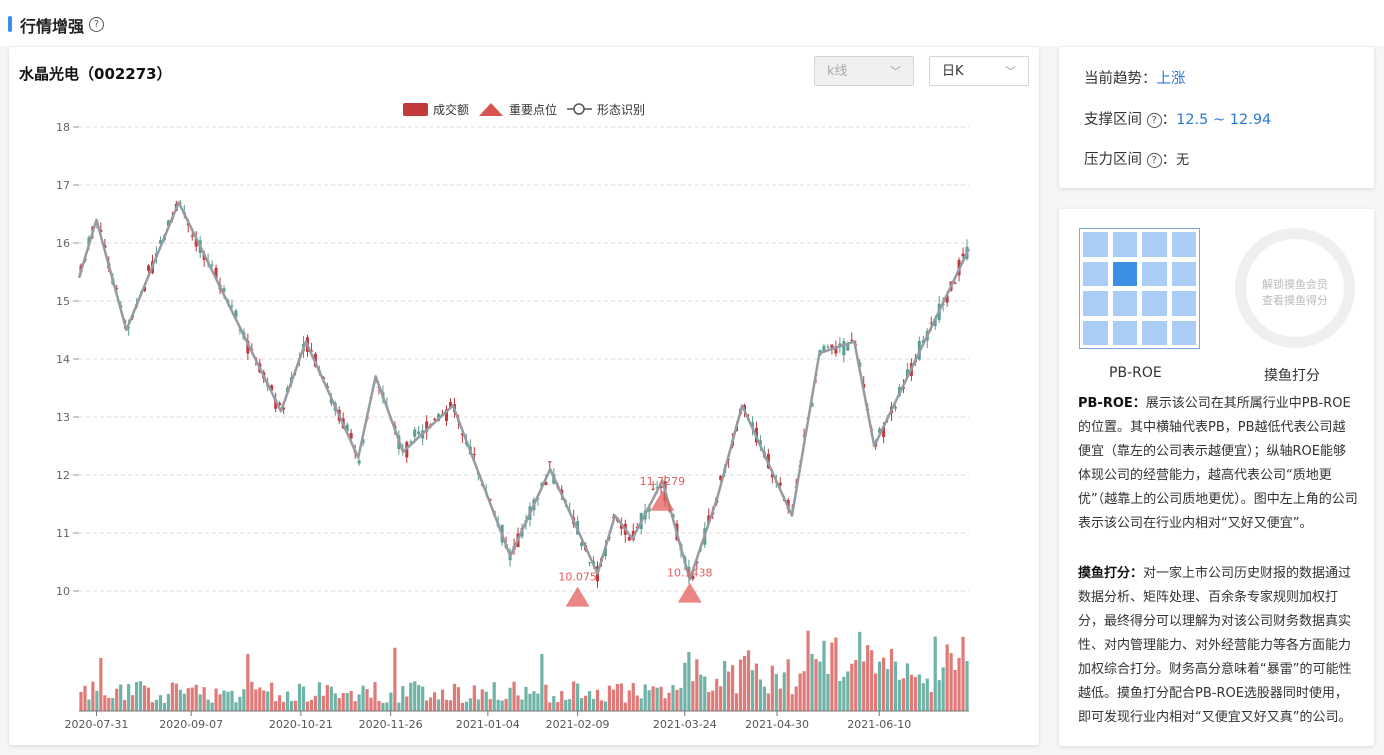  I want to click on chart-type-select: k线 ﹀, so click(864, 71).